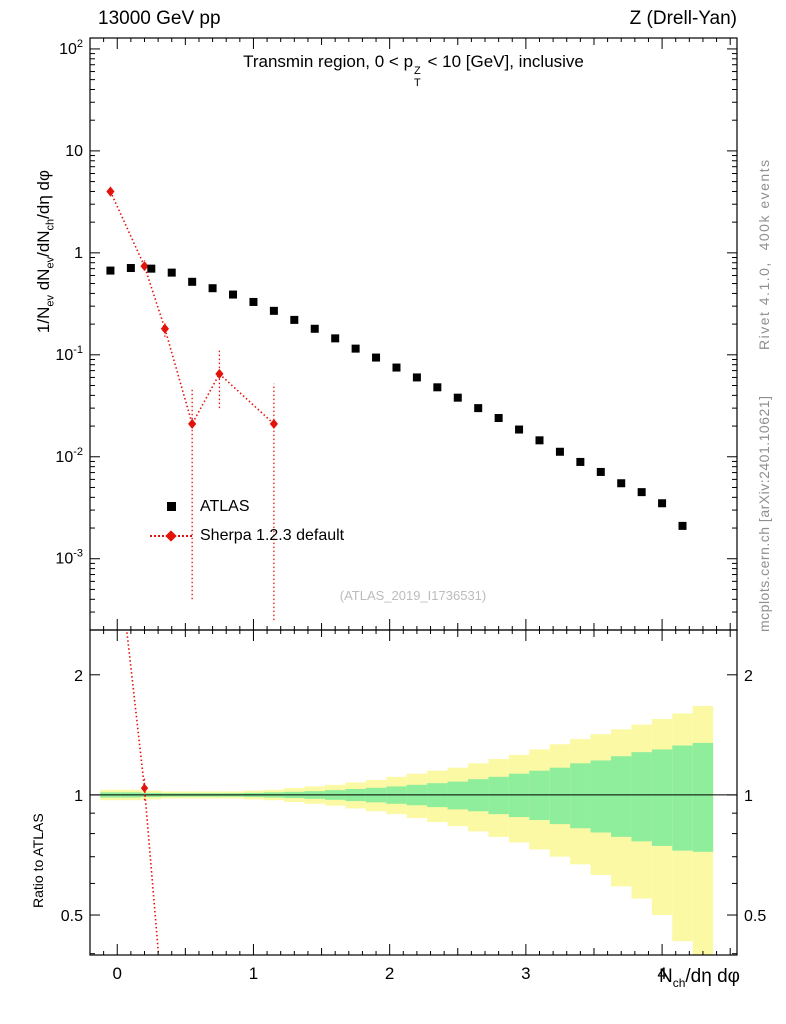 The height and width of the screenshot is (1024, 786). I want to click on legend-label-sherpa: Sherpa 1.2.3 default, so click(272, 535).